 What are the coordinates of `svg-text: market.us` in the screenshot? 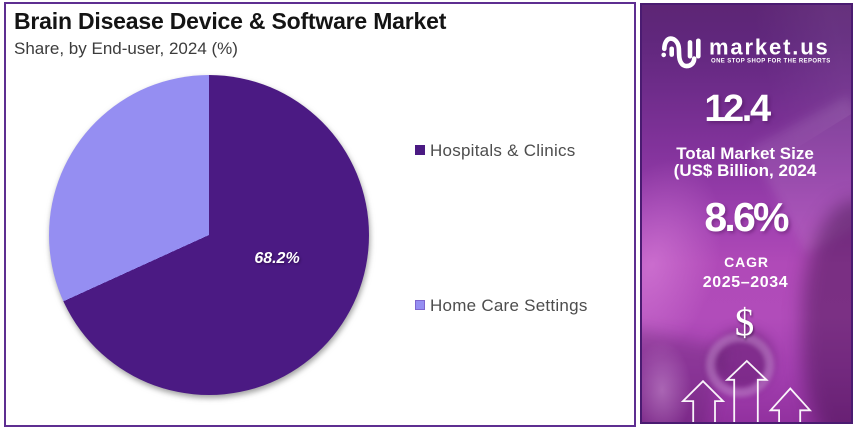 It's located at (769, 47).